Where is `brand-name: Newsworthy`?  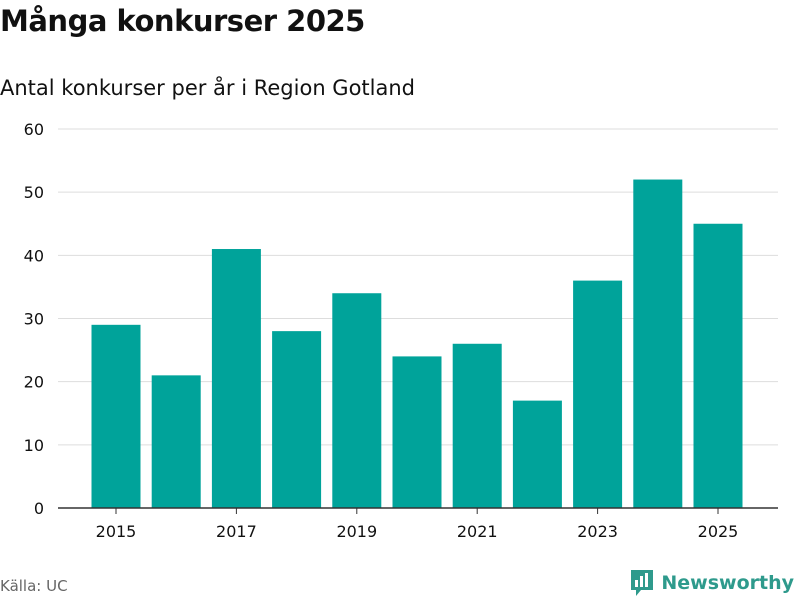 brand-name: Newsworthy is located at coordinates (727, 583).